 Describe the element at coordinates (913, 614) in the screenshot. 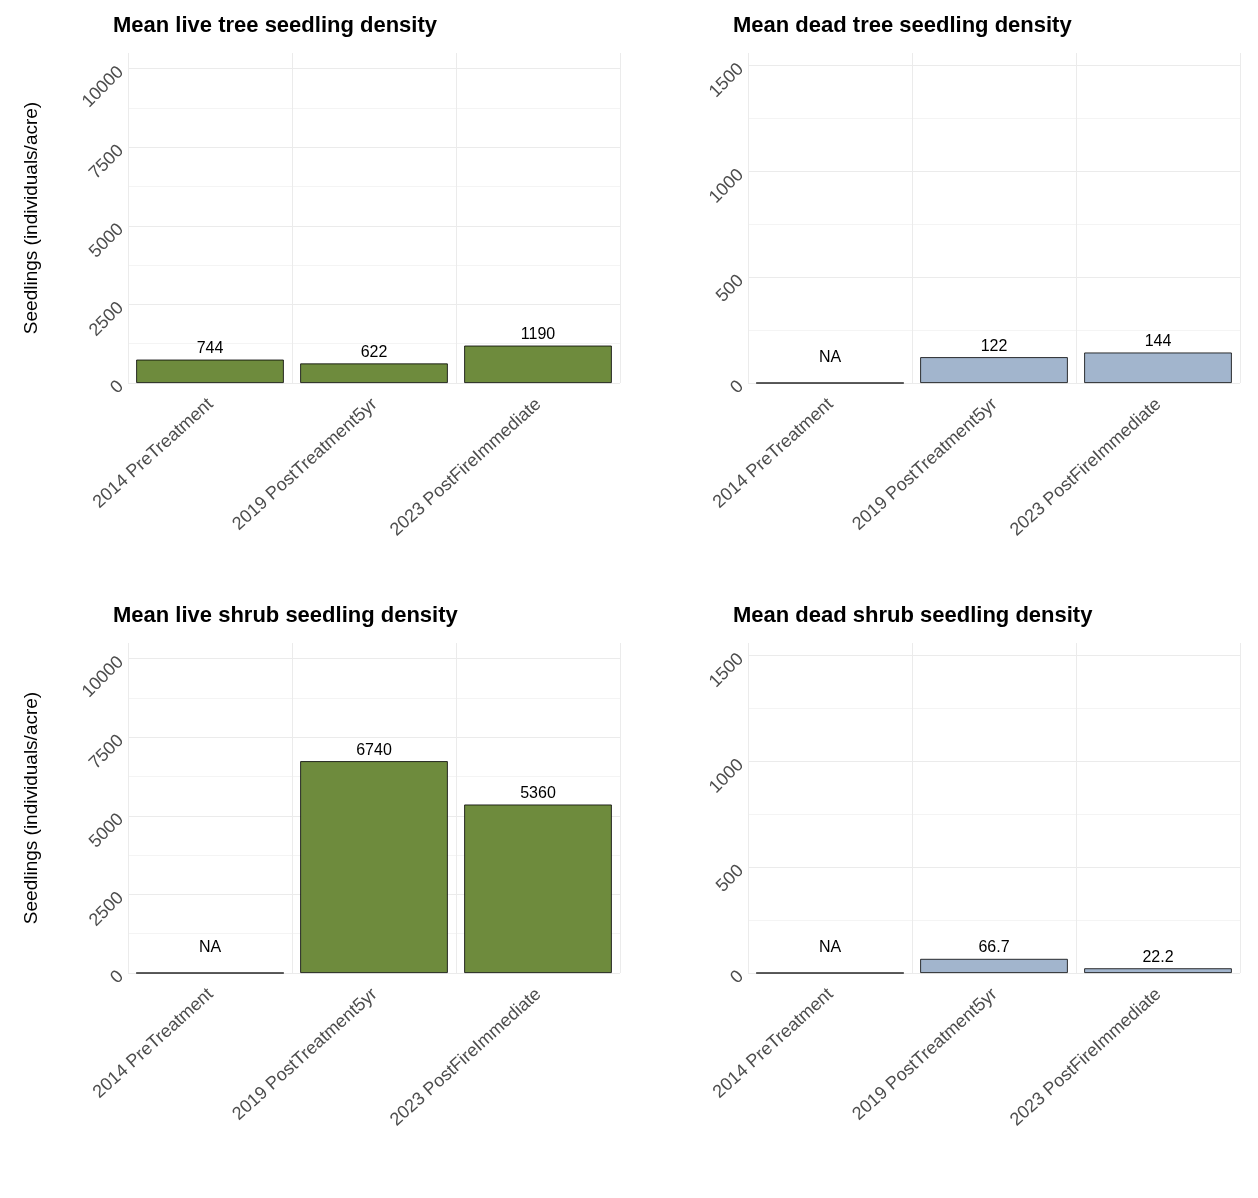

I see `chart-title: Mean dead shrub seedling density` at that location.